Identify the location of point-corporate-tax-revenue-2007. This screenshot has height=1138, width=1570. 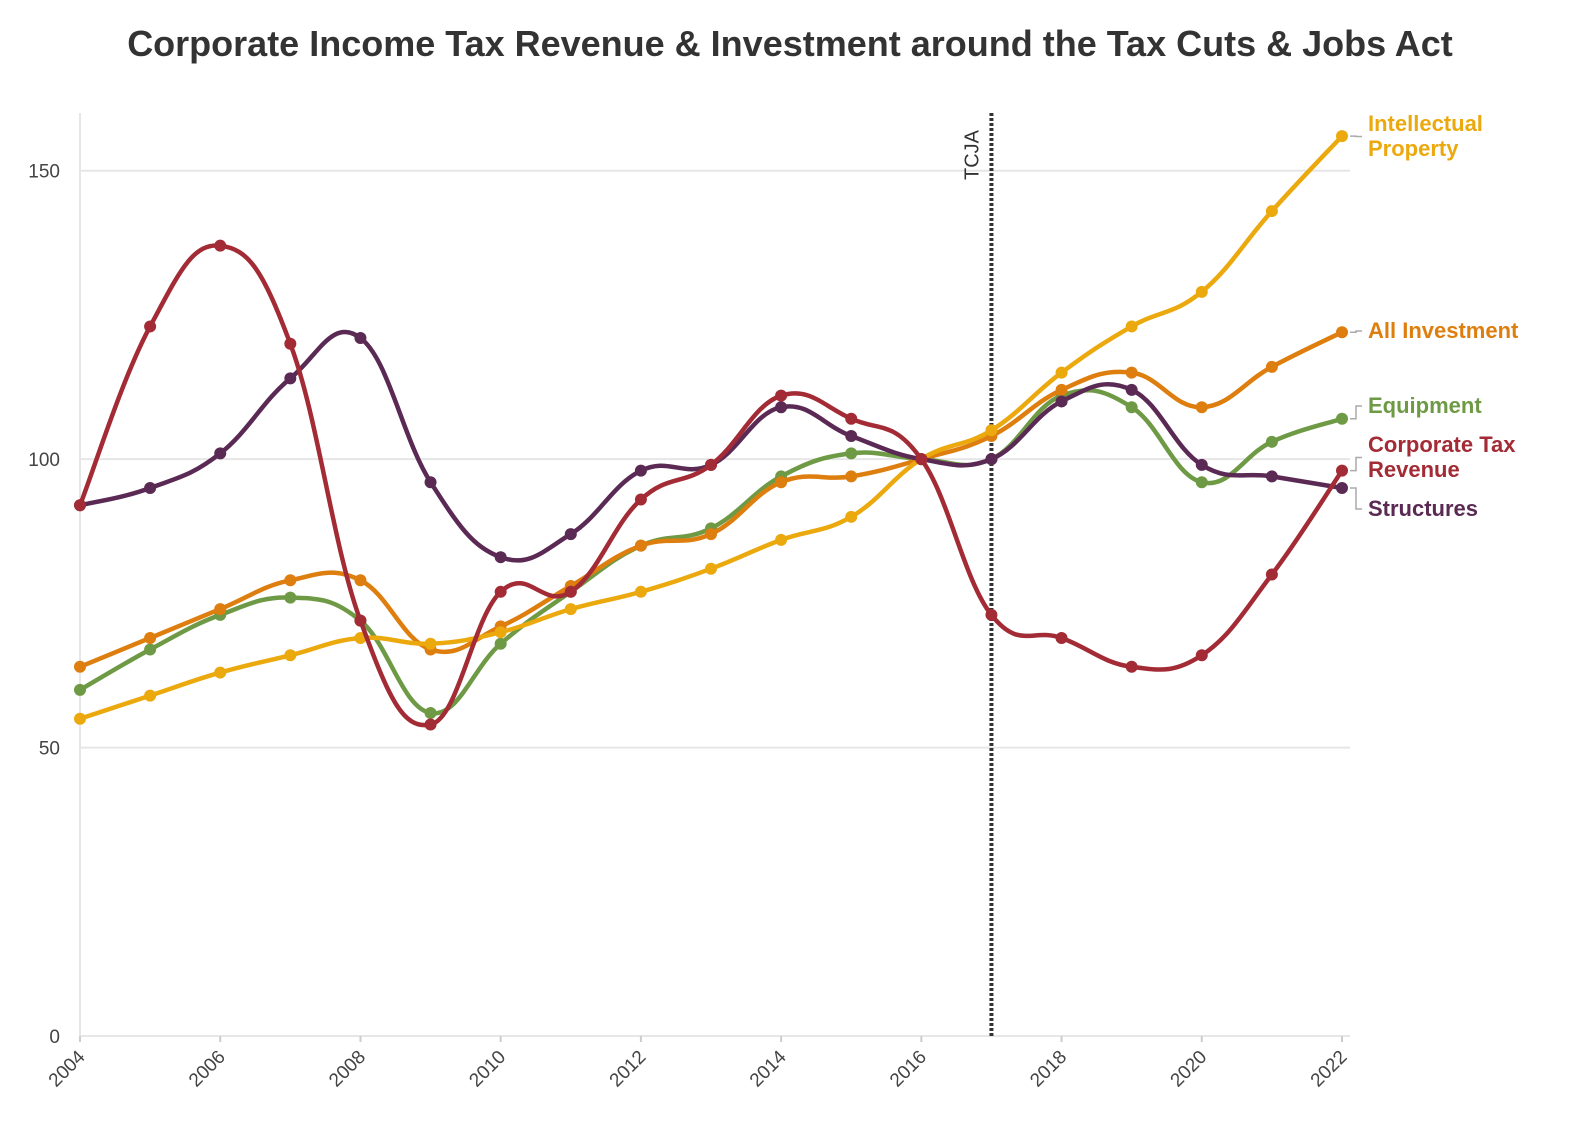
(290, 343).